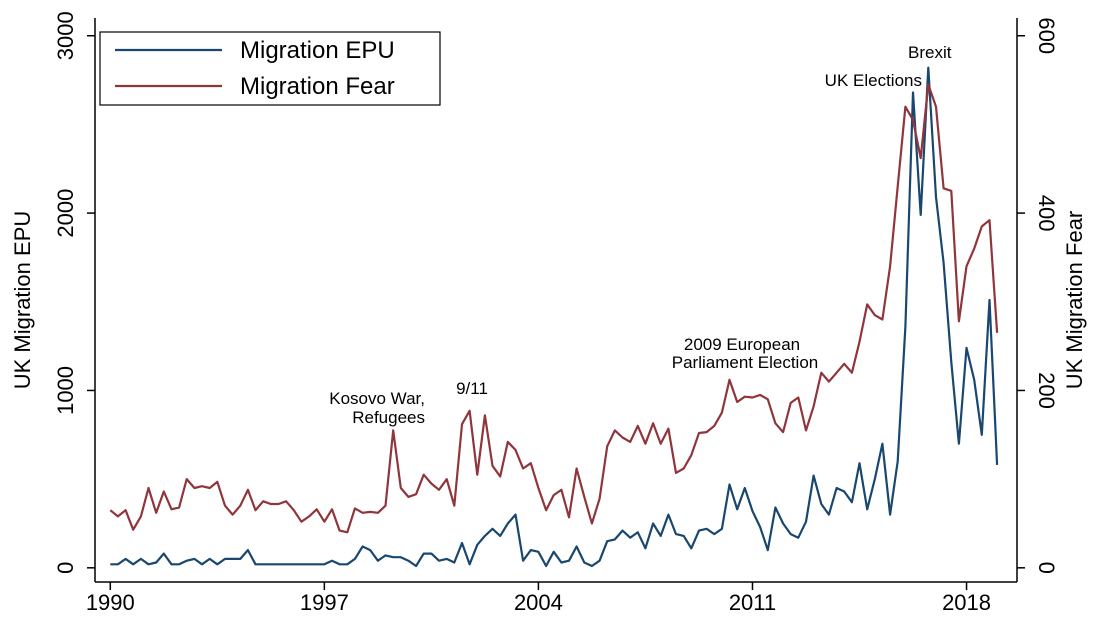 The height and width of the screenshot is (626, 1096). Describe the element at coordinates (270, 68) in the screenshot. I see `legend-box` at that location.